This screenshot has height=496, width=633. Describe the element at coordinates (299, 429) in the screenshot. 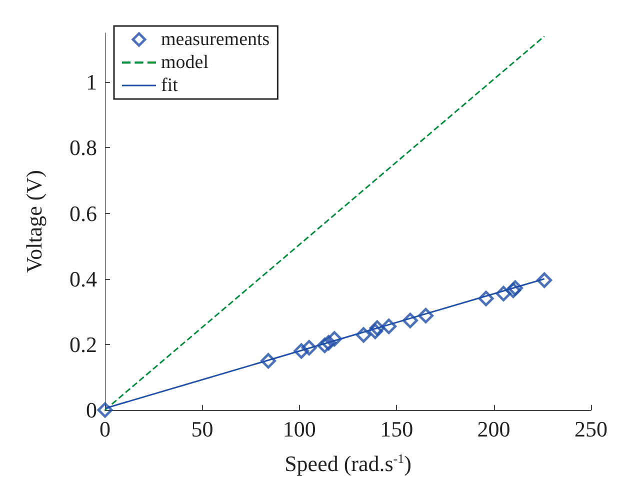

I see `x-tick-label: 100` at that location.